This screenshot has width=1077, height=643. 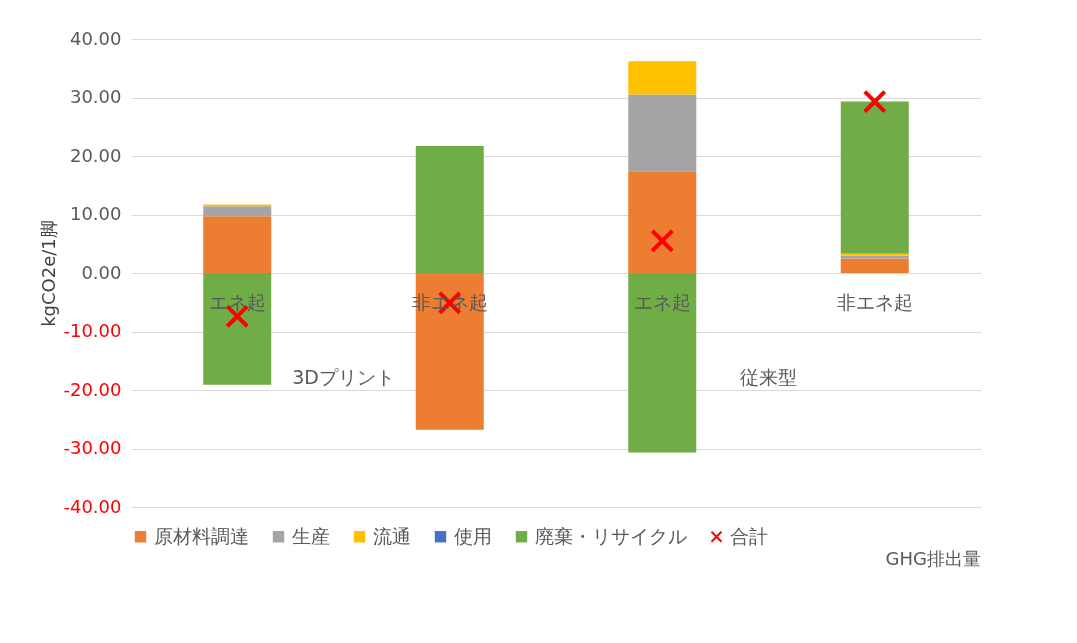 I want to click on annotation: 3Dプリント, so click(x=343, y=376).